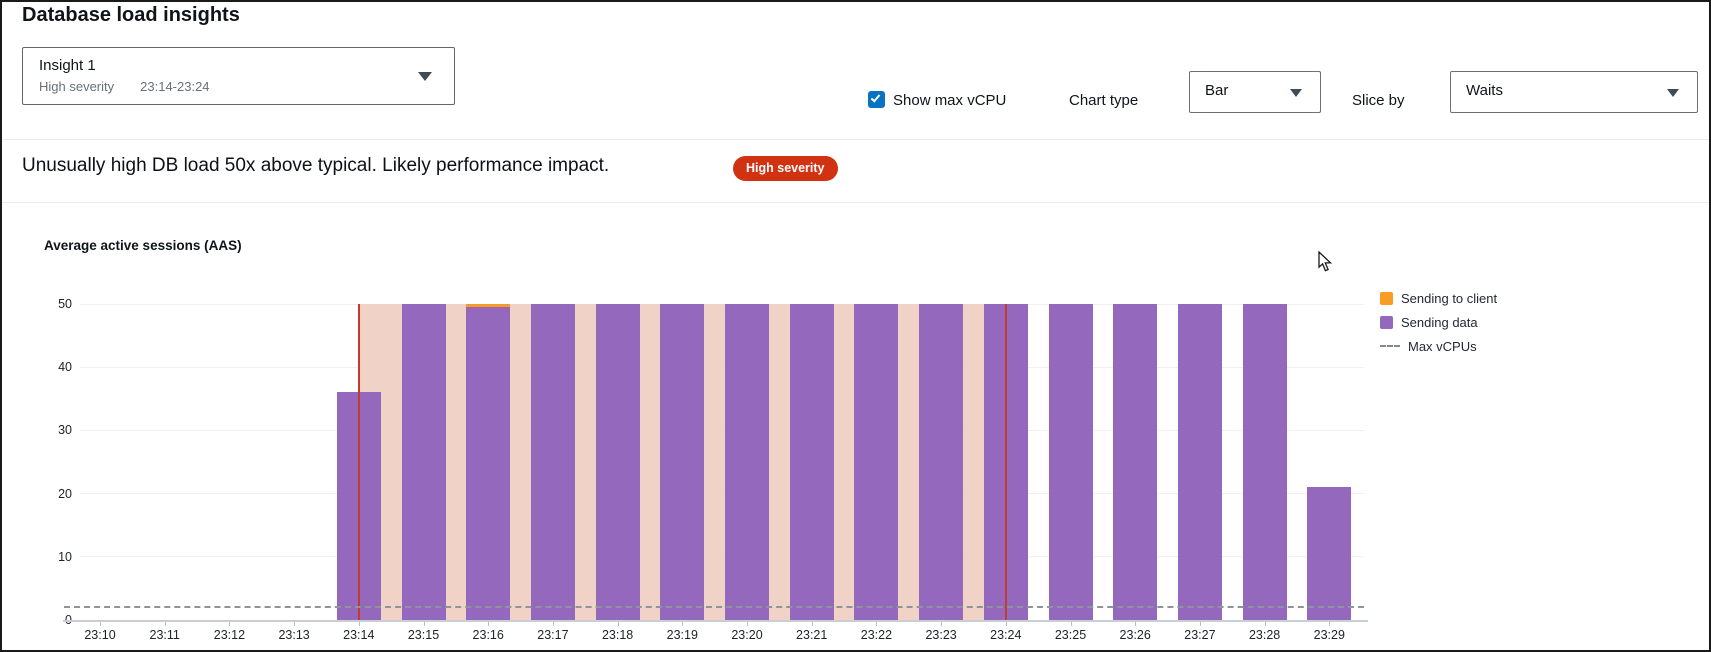 The width and height of the screenshot is (1711, 652). I want to click on x-tick-label: 23:29, so click(1329, 635).